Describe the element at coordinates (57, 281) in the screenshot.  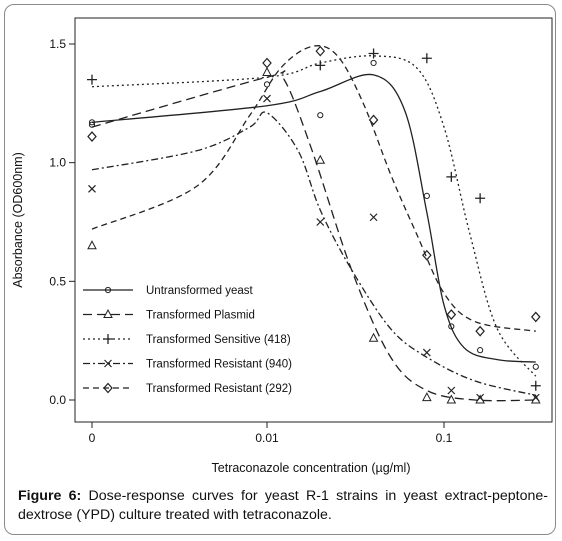
I see `y-tick-label: 0.5` at that location.